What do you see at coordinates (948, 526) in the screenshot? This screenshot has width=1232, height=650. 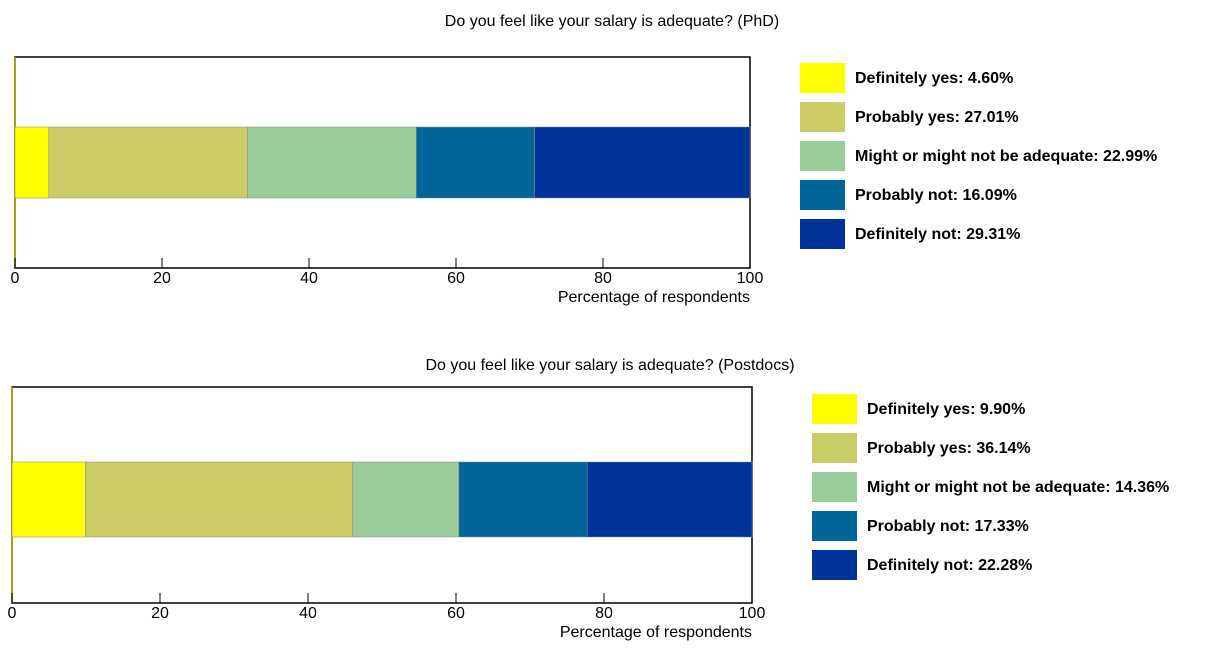 I see `legend-label: Probably not: 17.33%` at bounding box center [948, 526].